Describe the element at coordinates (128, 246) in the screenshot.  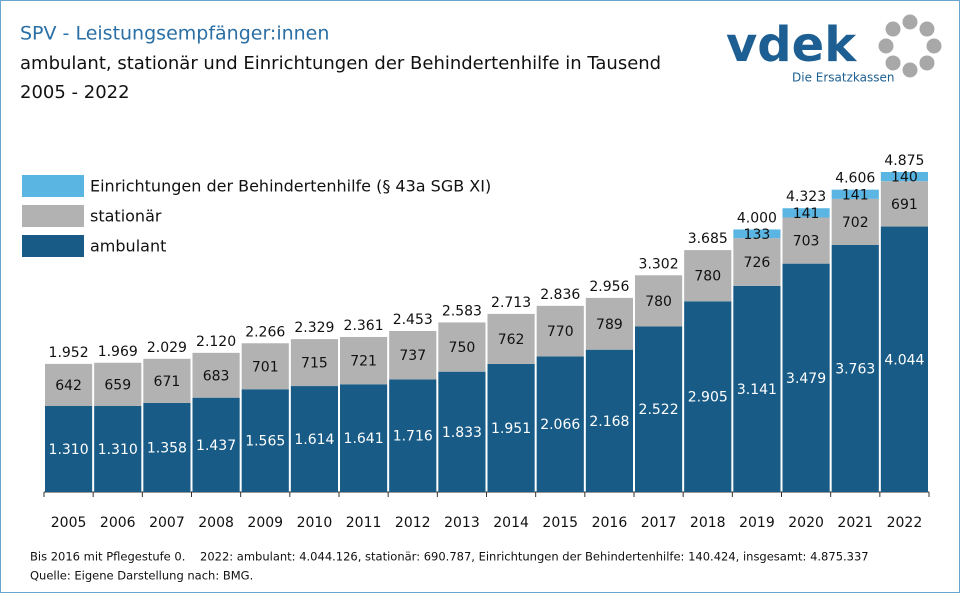
I see `legend-label: ambulant` at that location.